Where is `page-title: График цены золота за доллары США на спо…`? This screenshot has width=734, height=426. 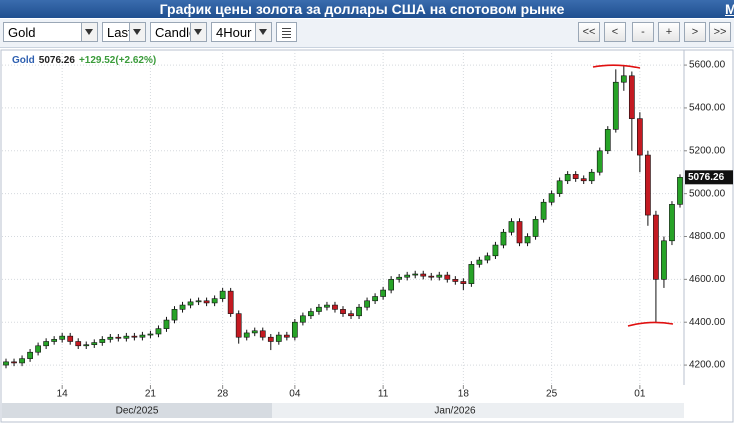 page-title: График цены золота за доллары США на спо… is located at coordinates (362, 9).